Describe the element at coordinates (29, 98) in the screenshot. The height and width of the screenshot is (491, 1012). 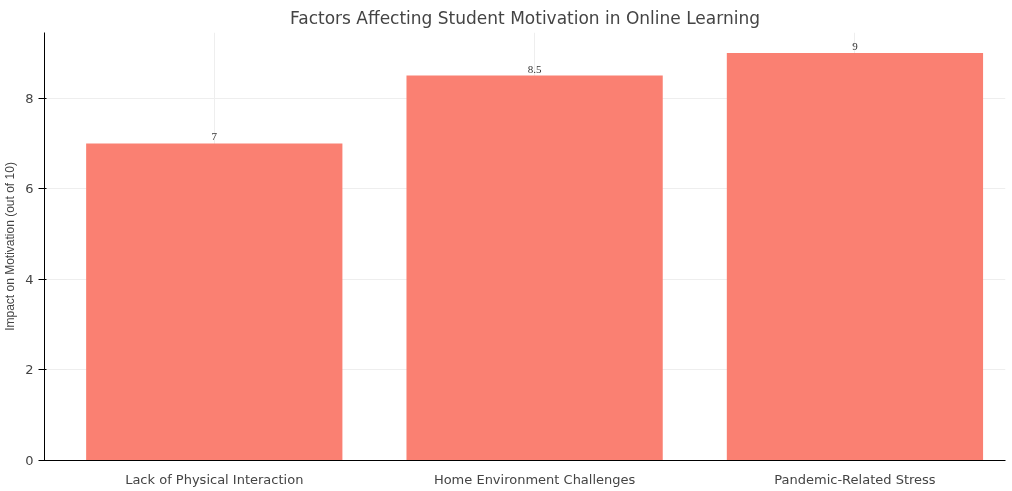
I see `y-tick-label: 8` at that location.